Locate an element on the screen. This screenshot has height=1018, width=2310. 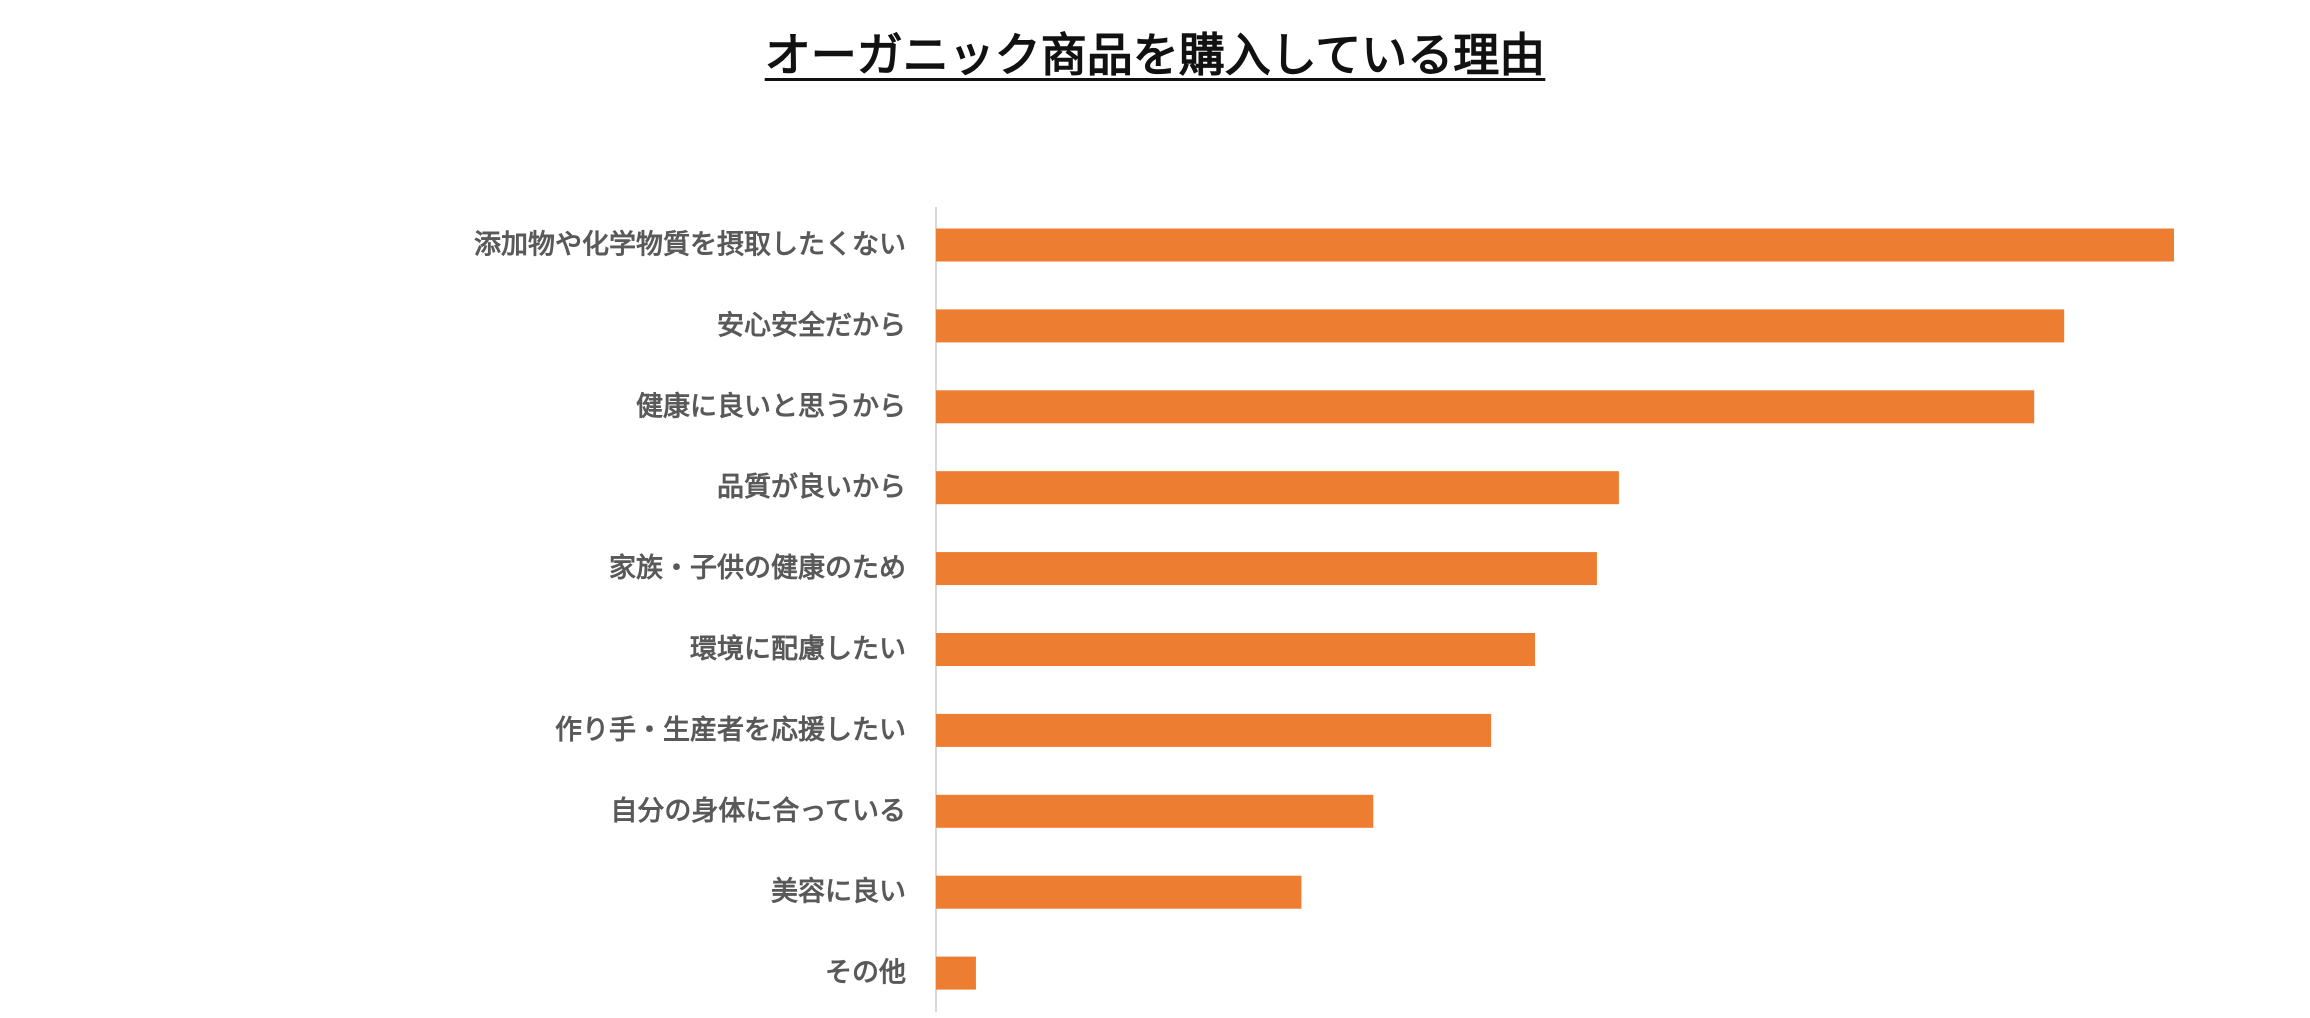
category-label: 作り手・生産者を応援したい is located at coordinates (730, 730).